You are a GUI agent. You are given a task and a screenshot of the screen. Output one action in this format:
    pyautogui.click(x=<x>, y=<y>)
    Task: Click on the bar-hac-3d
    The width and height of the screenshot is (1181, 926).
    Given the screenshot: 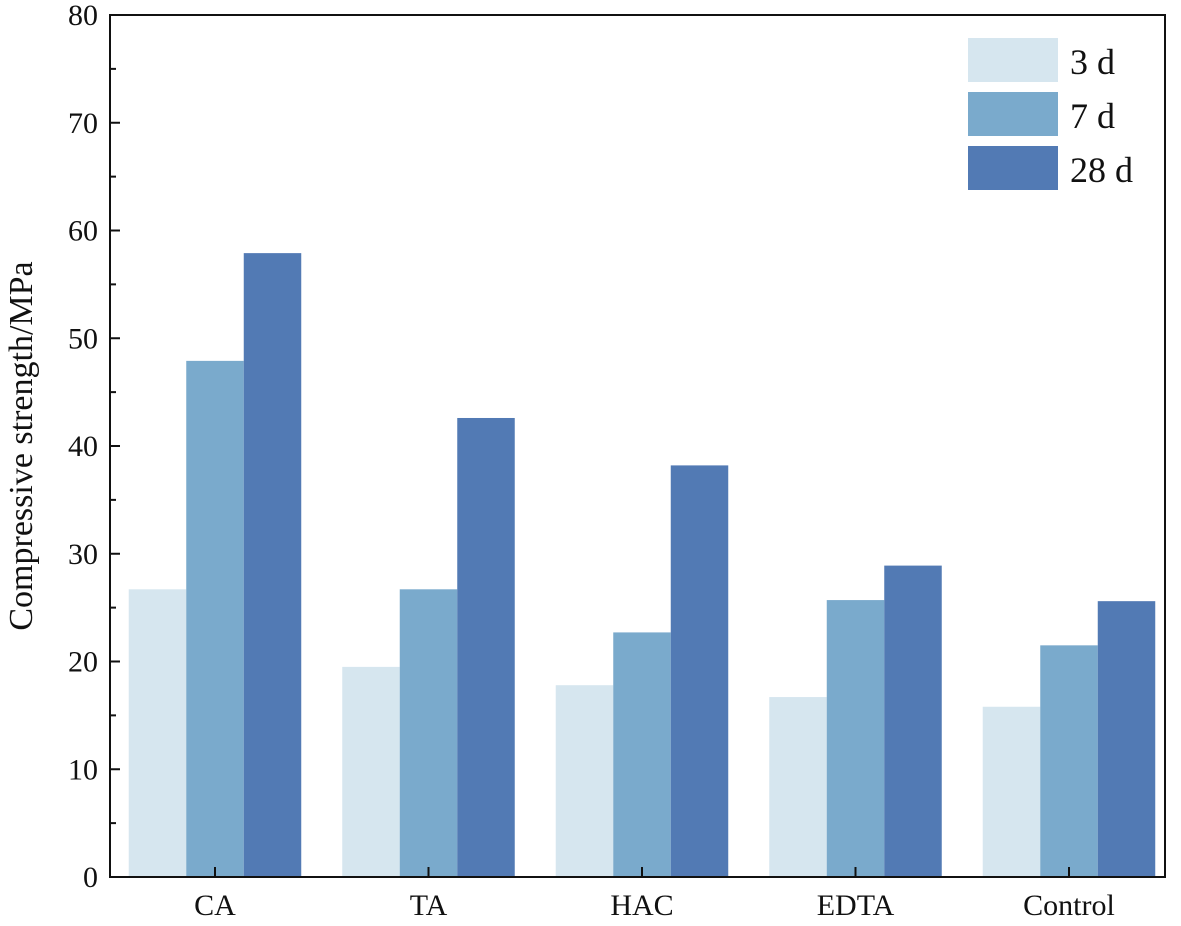 What is the action you would take?
    pyautogui.click(x=584, y=781)
    